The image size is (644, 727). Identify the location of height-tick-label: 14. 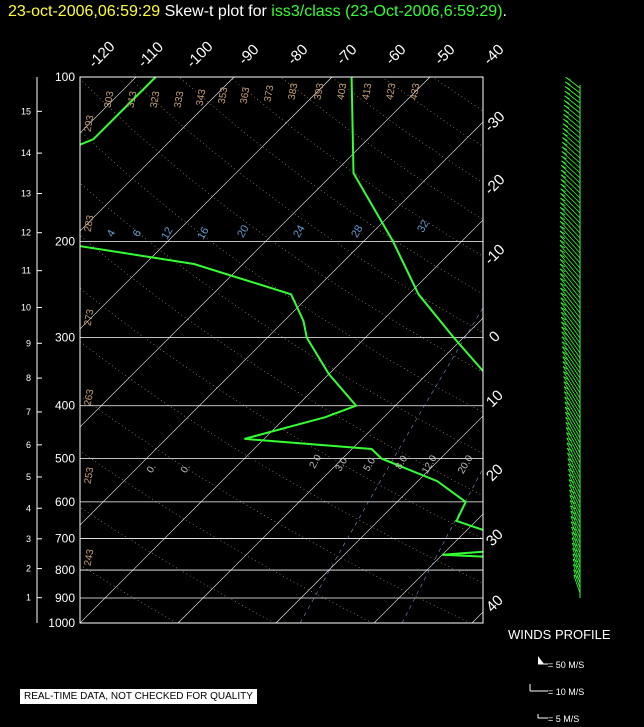
(26, 153).